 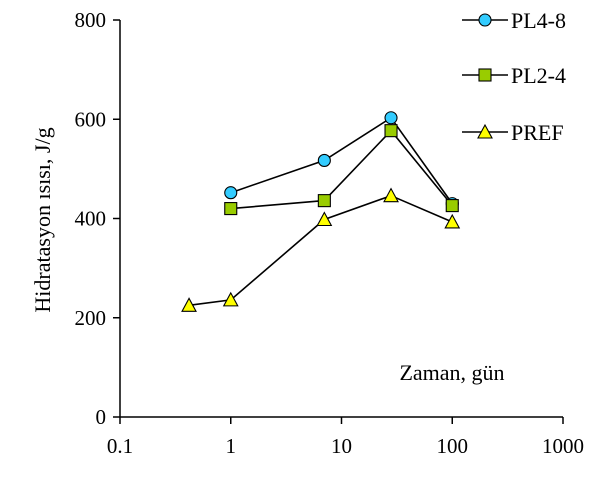 I want to click on legend-item-pl4-8: PL4-8, so click(x=514, y=20).